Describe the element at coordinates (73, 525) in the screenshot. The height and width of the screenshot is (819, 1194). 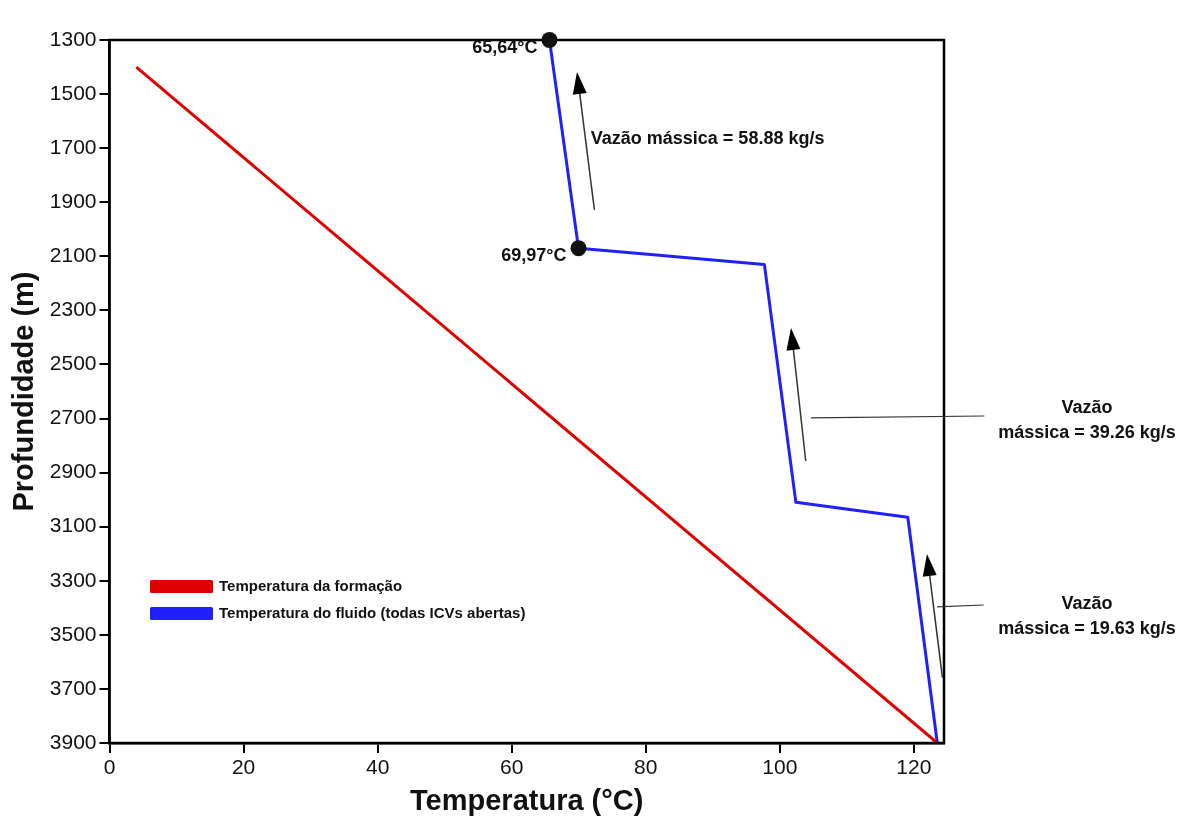
I see `y-tick-label: 3100` at that location.